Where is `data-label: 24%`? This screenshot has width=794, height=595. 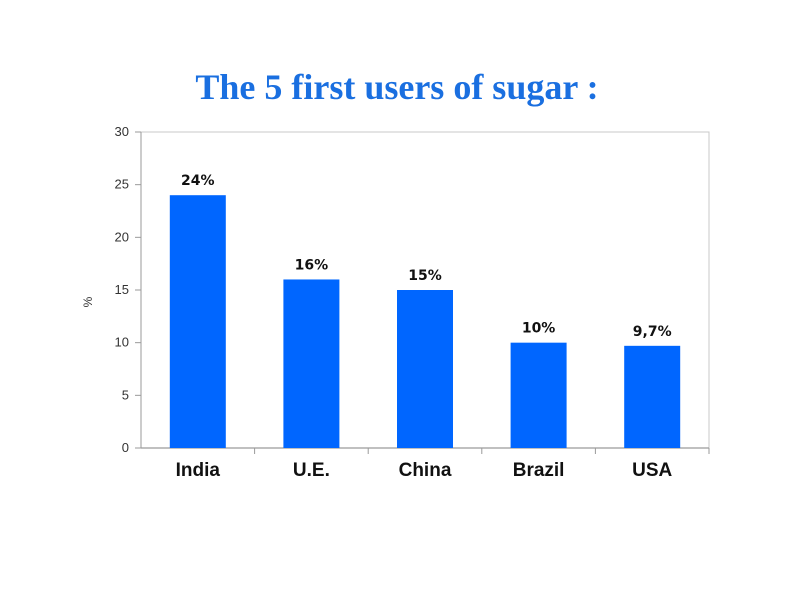 data-label: 24% is located at coordinates (198, 181).